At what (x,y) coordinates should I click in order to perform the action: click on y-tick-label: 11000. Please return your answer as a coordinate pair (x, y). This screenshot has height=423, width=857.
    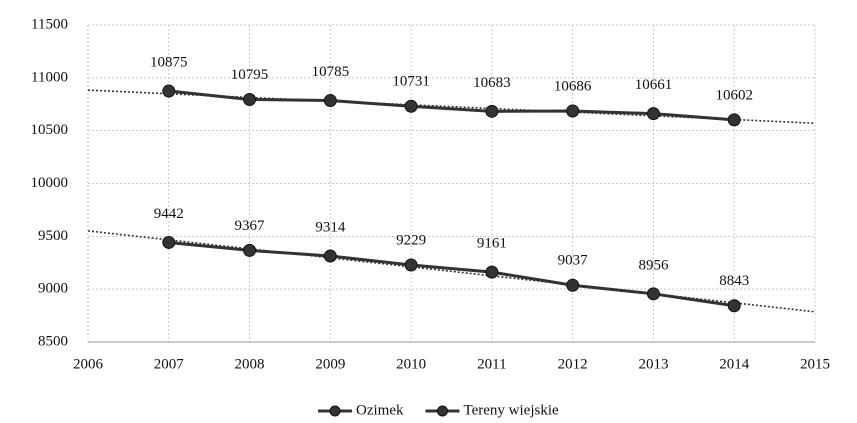
    Looking at the image, I should click on (49, 77).